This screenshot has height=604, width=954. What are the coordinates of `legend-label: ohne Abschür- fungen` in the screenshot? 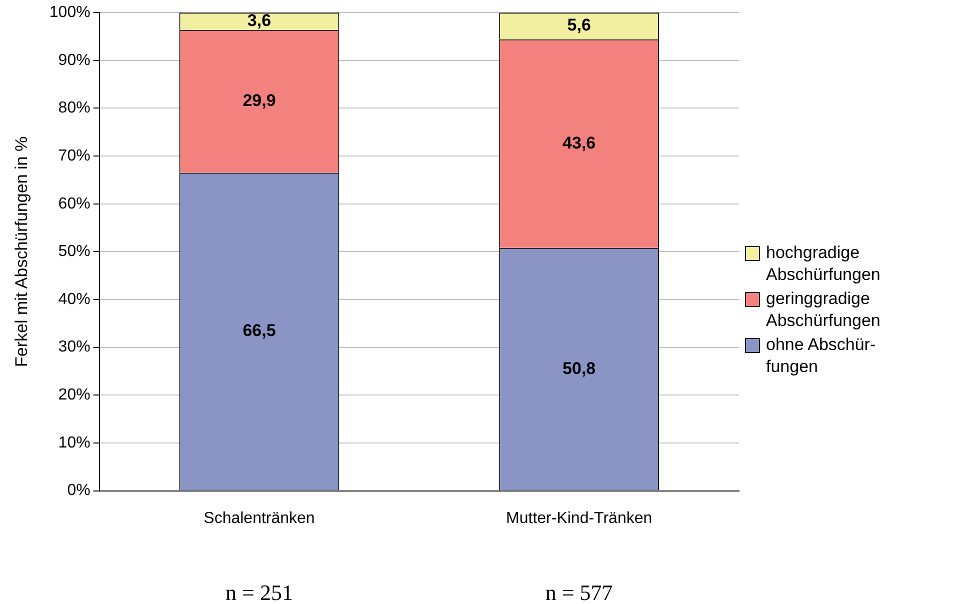 It's located at (821, 356).